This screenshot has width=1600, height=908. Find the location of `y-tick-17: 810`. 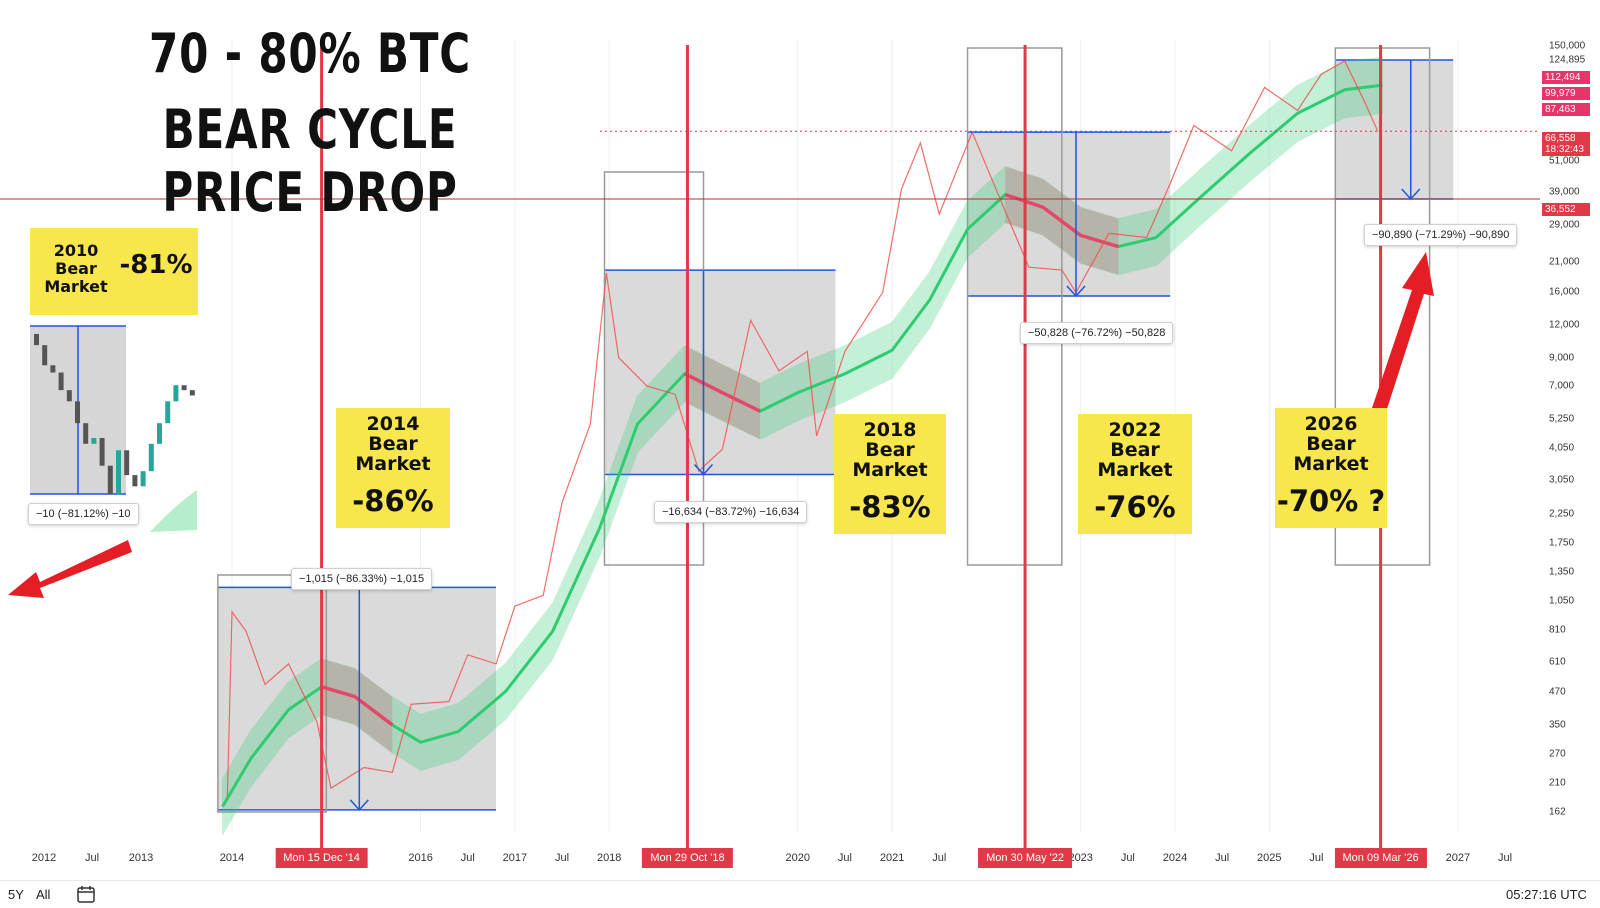

y-tick-17: 810 is located at coordinates (1557, 630).